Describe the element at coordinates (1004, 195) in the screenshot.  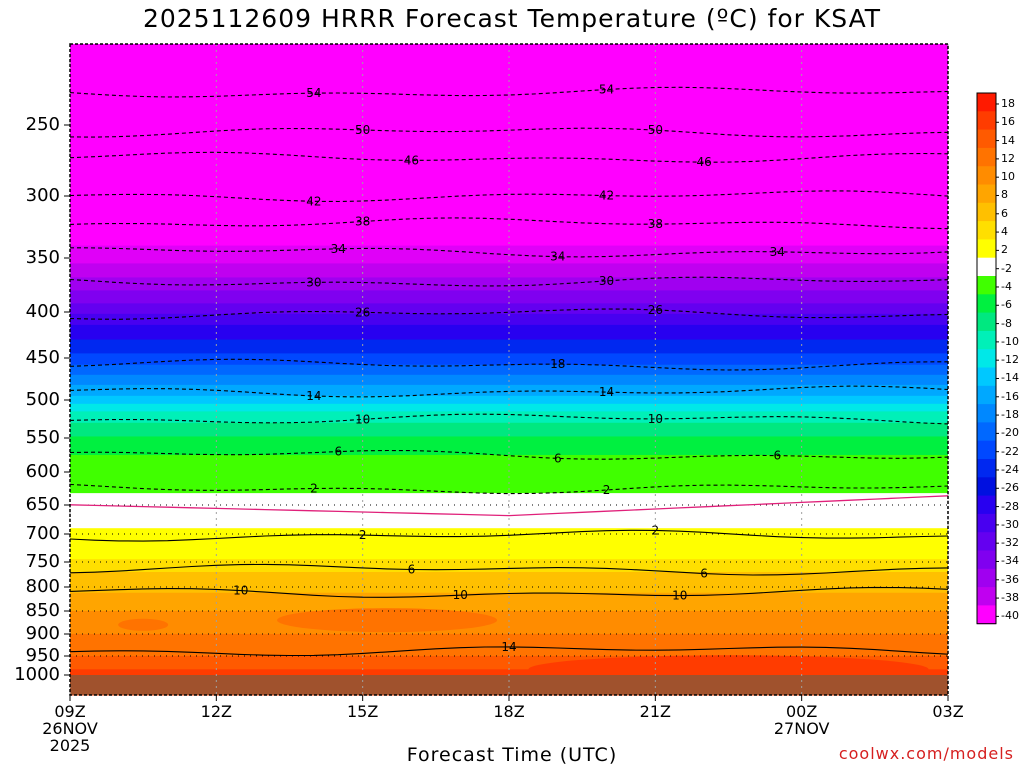
I see `colorbar-label: 8` at that location.